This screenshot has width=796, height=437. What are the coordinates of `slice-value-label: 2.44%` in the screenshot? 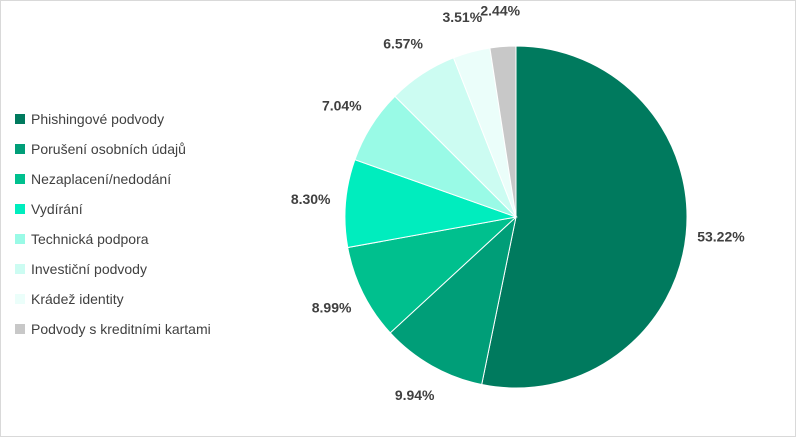 It's located at (500, 10).